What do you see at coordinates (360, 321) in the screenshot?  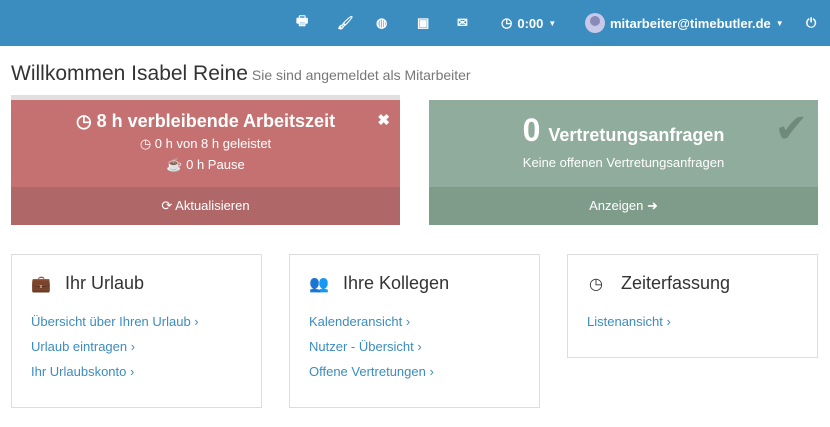 I see `link-calendar-view: Kalenderansicht ›` at bounding box center [360, 321].